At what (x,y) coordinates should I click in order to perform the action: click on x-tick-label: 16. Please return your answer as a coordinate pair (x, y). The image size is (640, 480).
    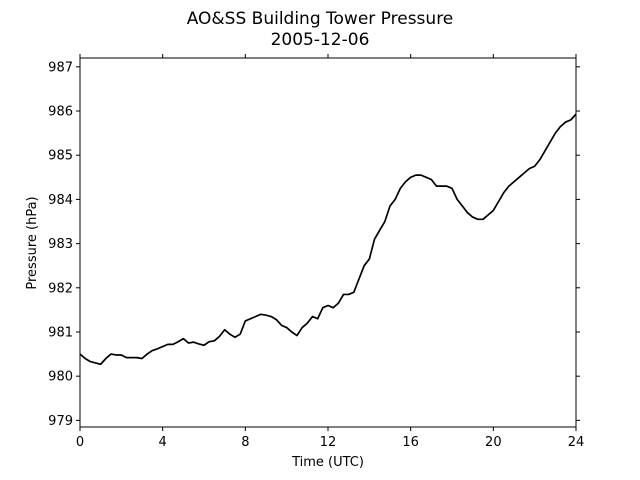
    Looking at the image, I should click on (410, 442).